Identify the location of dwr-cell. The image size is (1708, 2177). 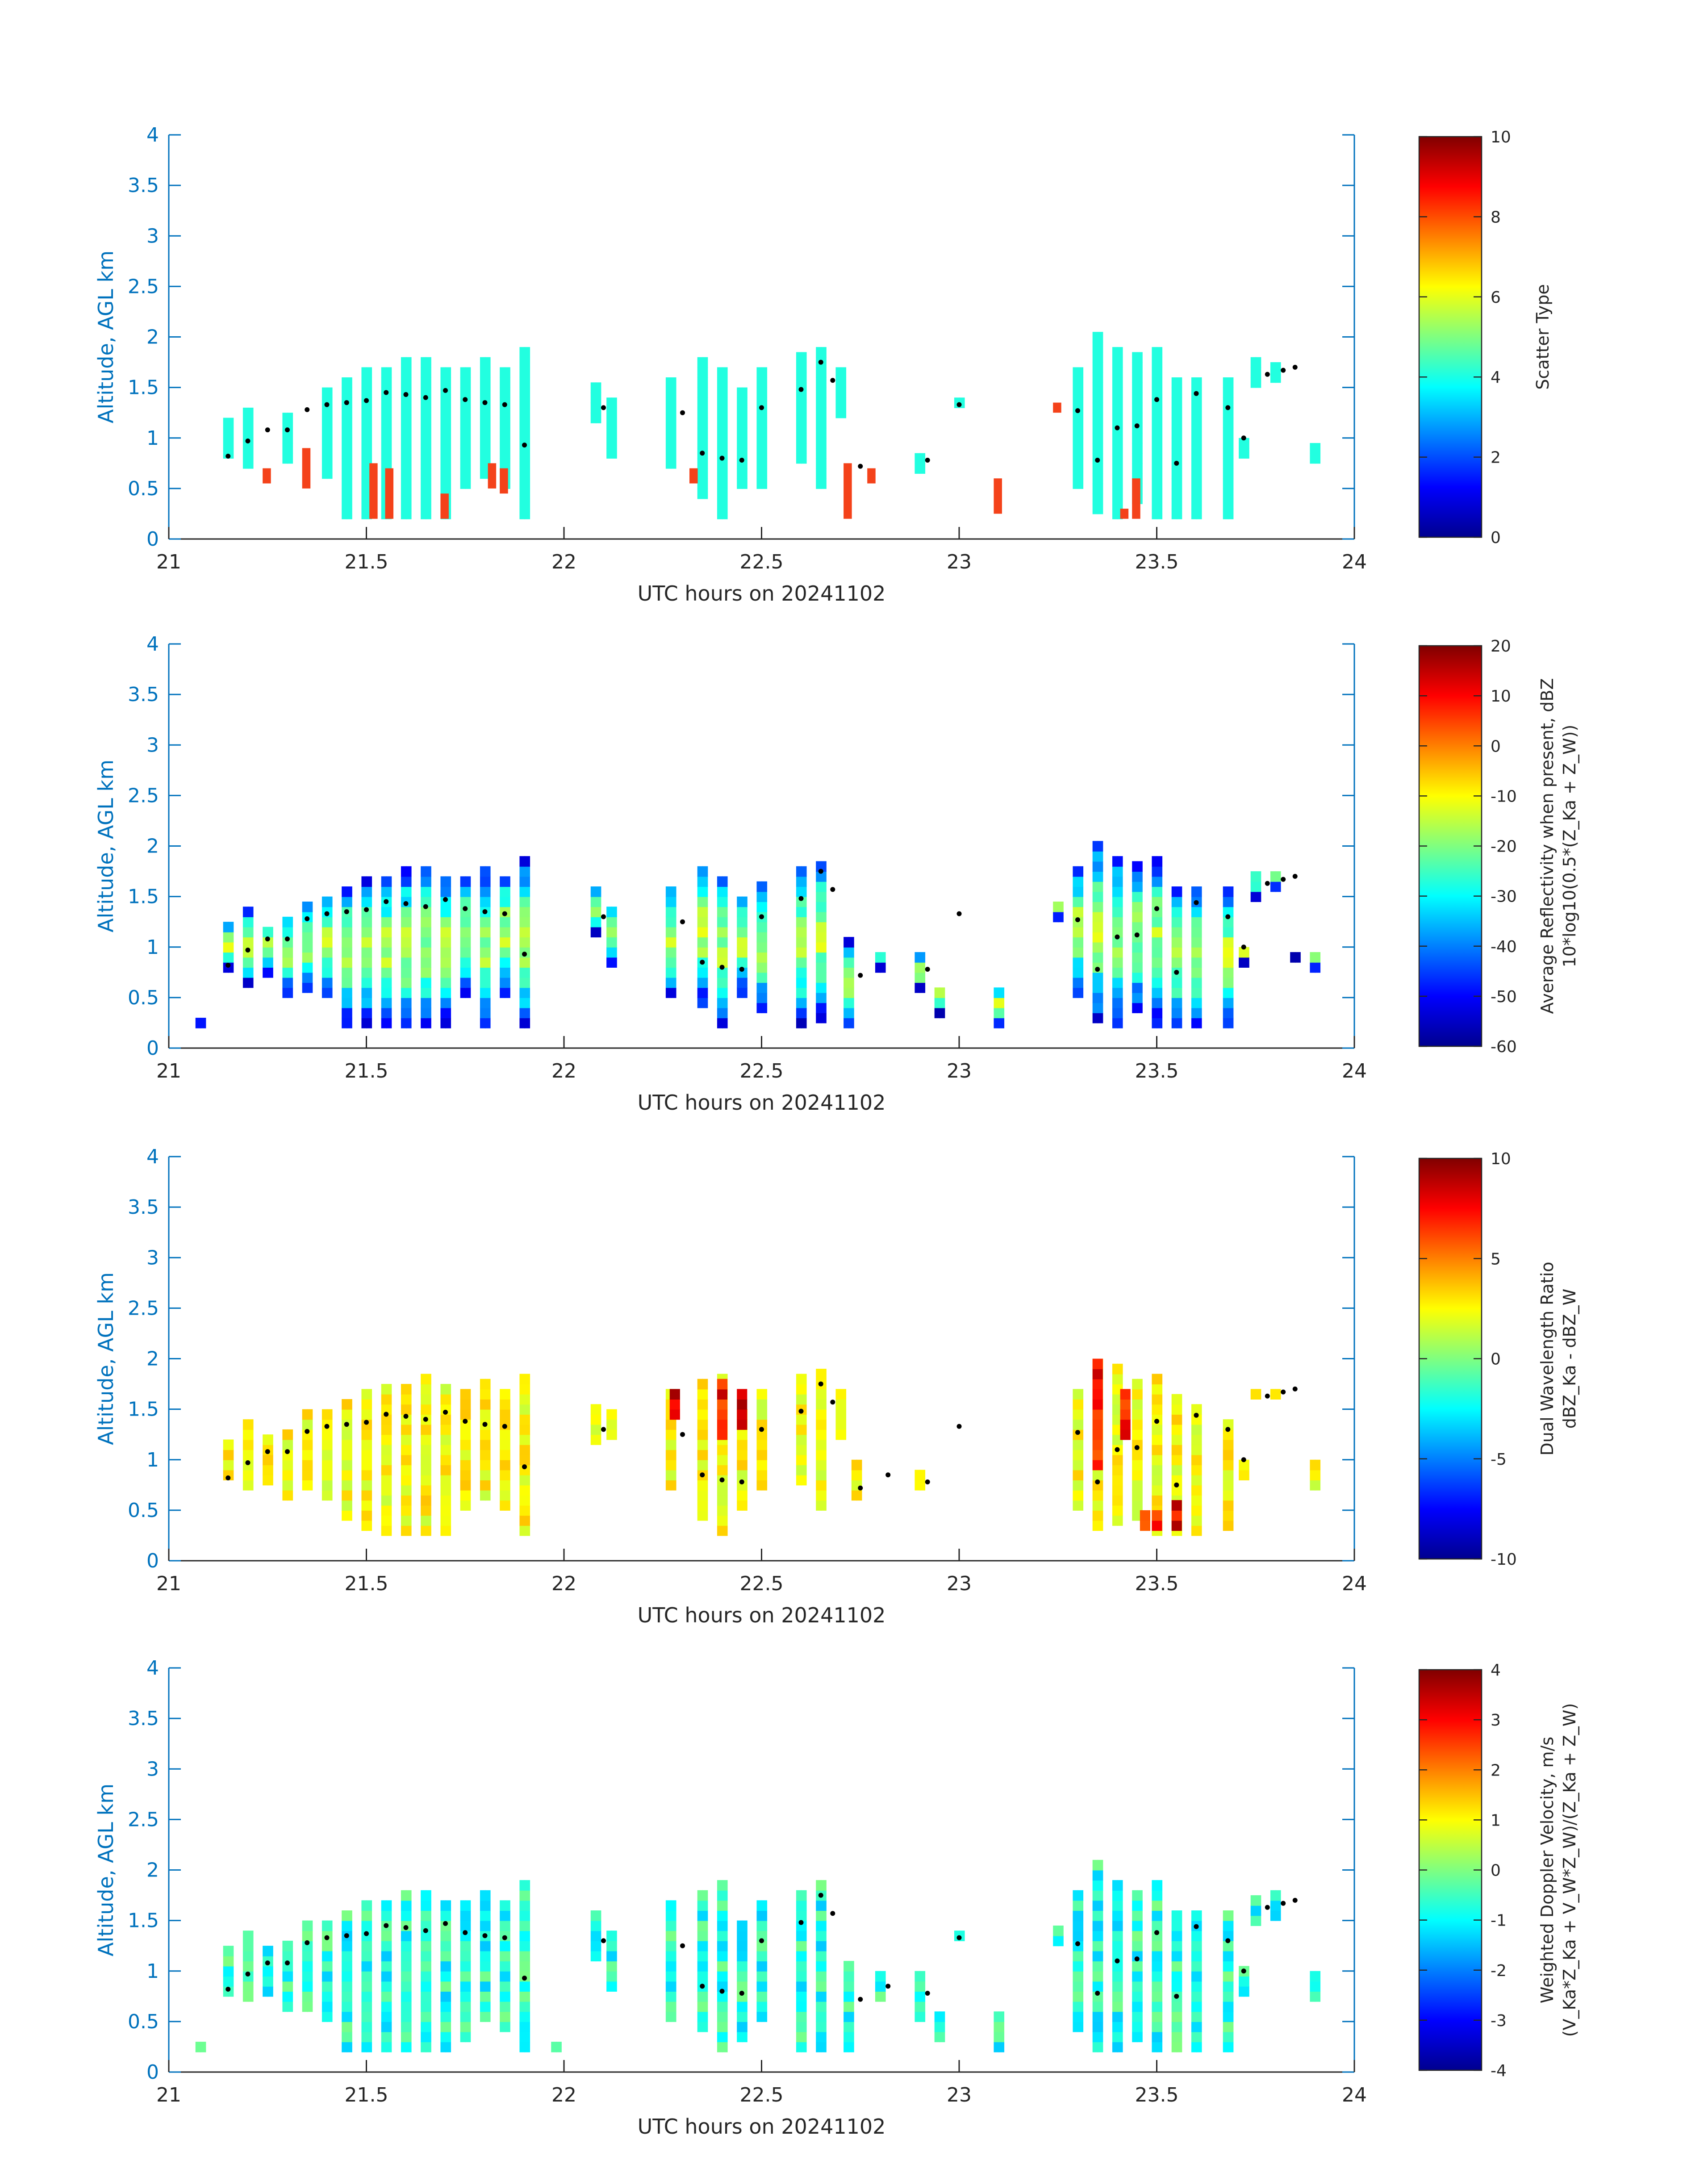
(1097, 1384).